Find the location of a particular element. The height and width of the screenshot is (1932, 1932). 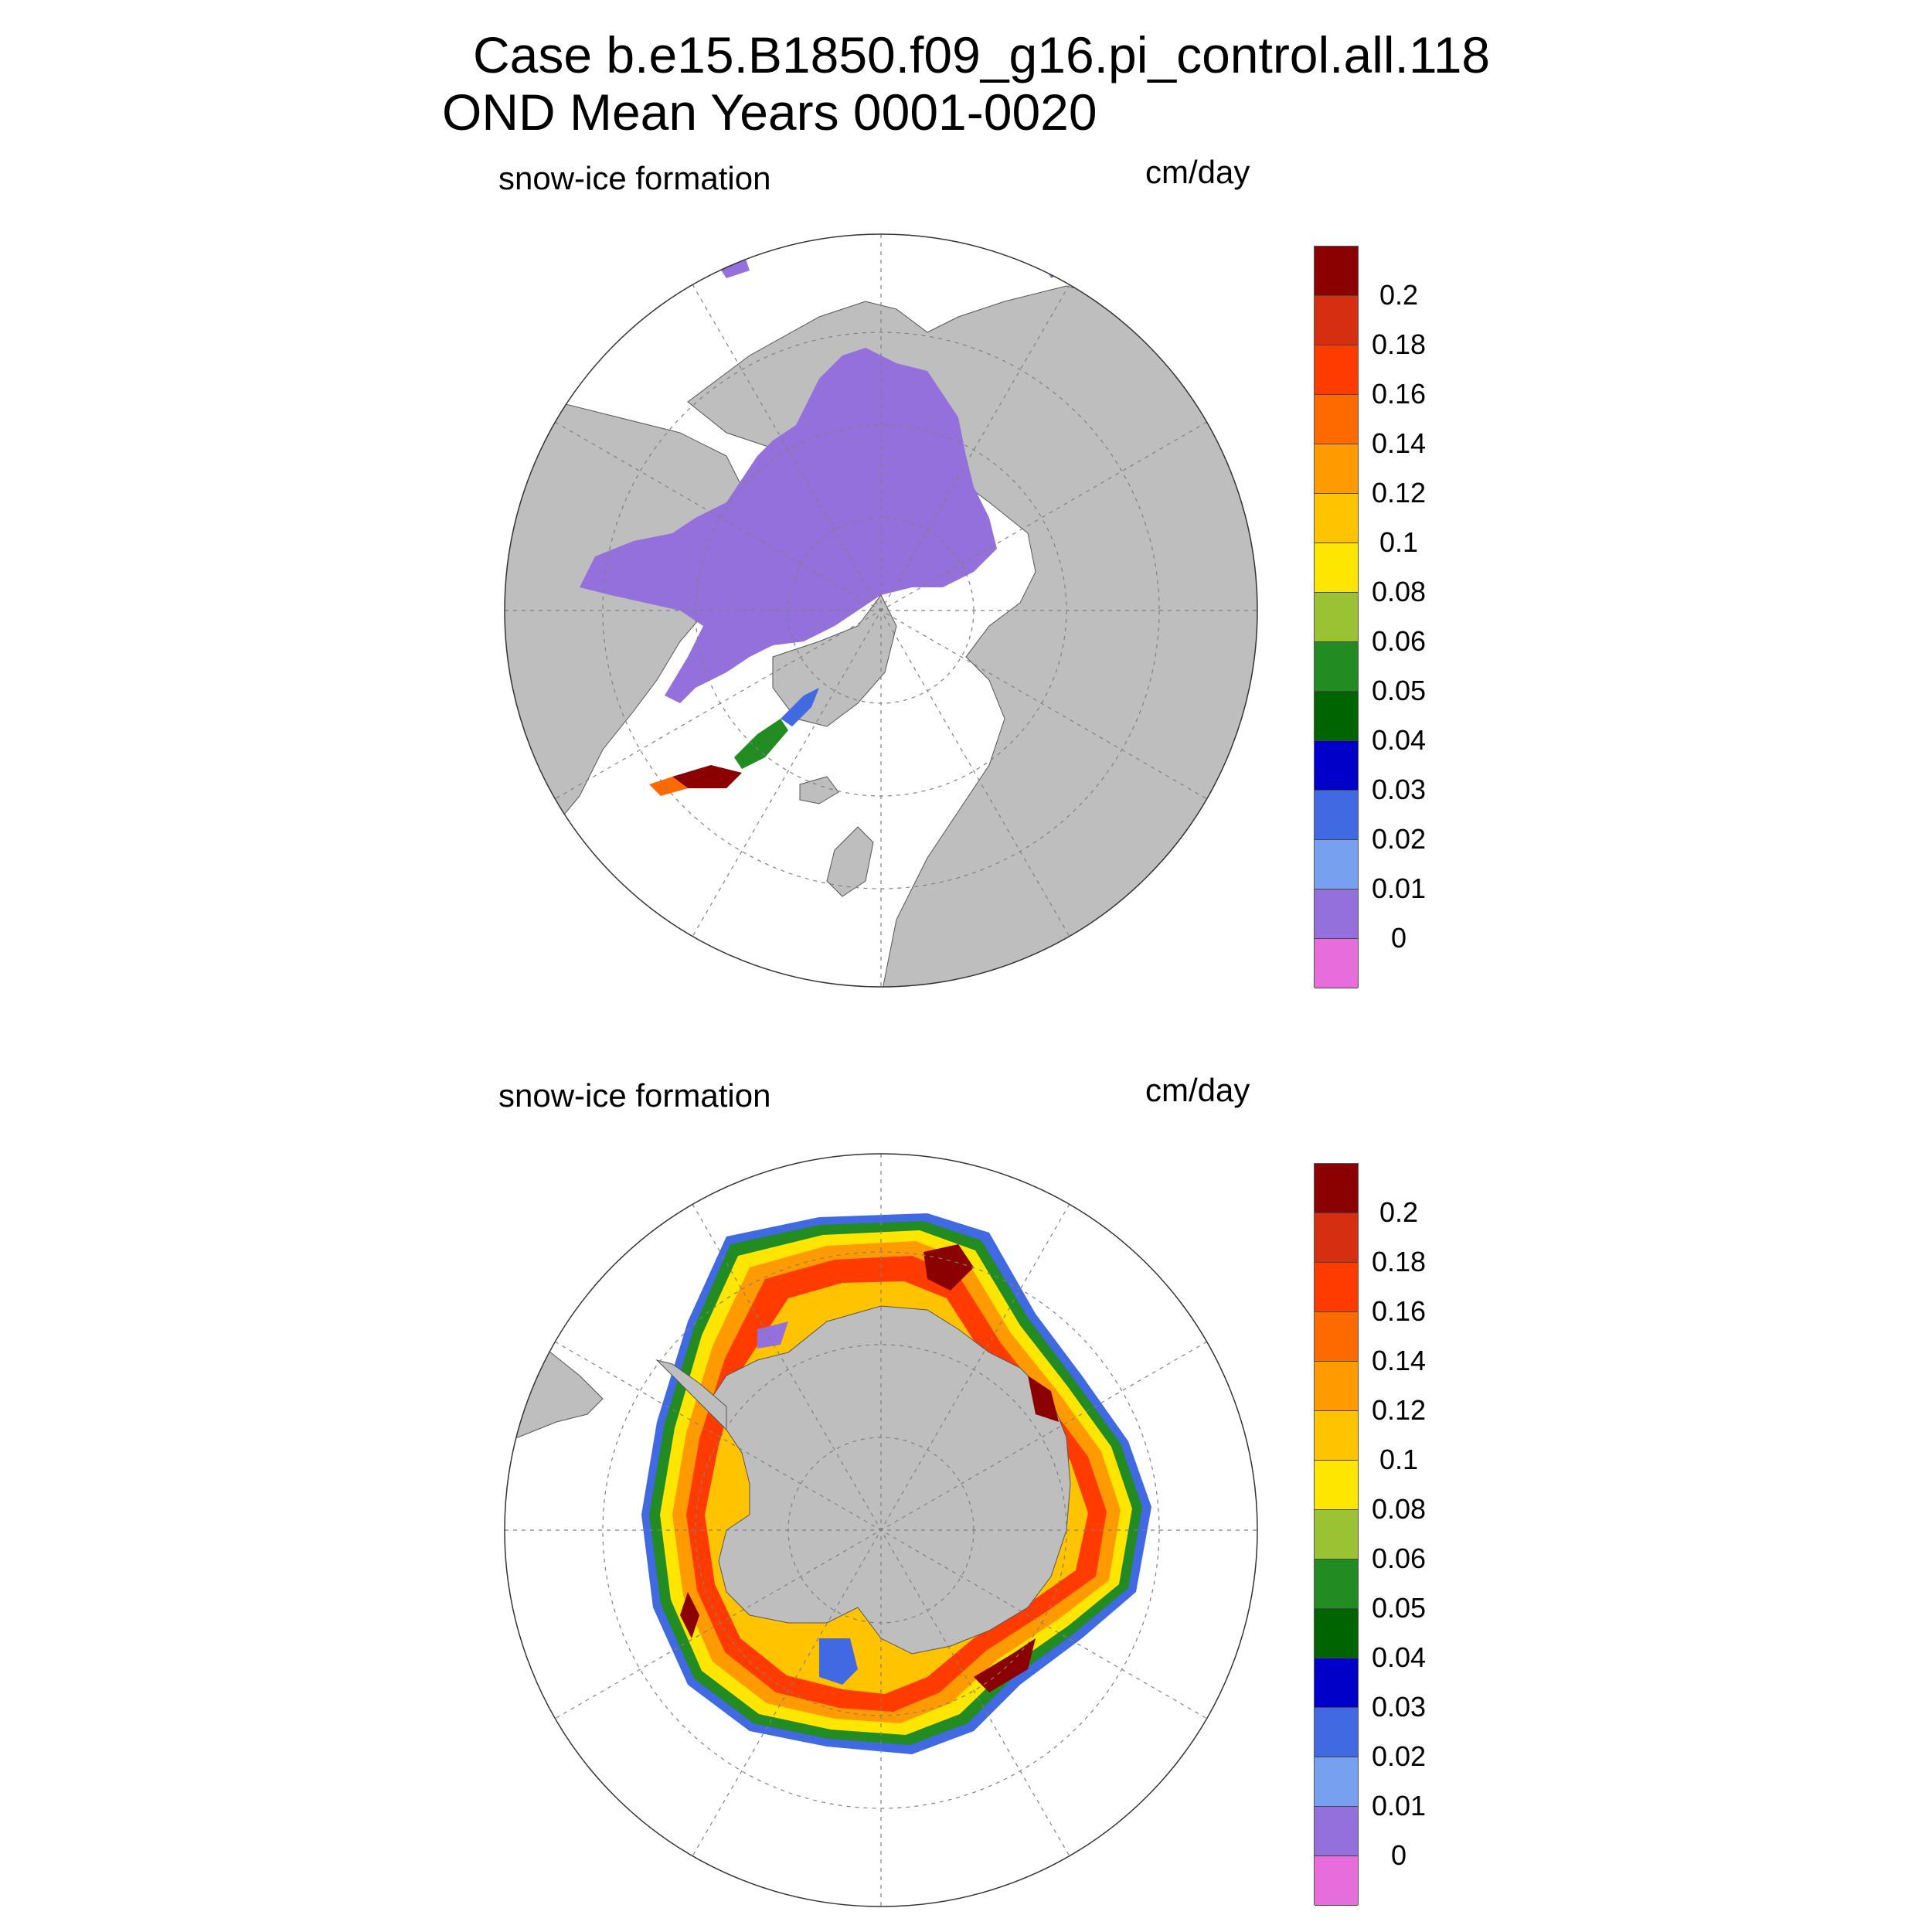

ross-snow-ice-low is located at coordinates (773, 1335).